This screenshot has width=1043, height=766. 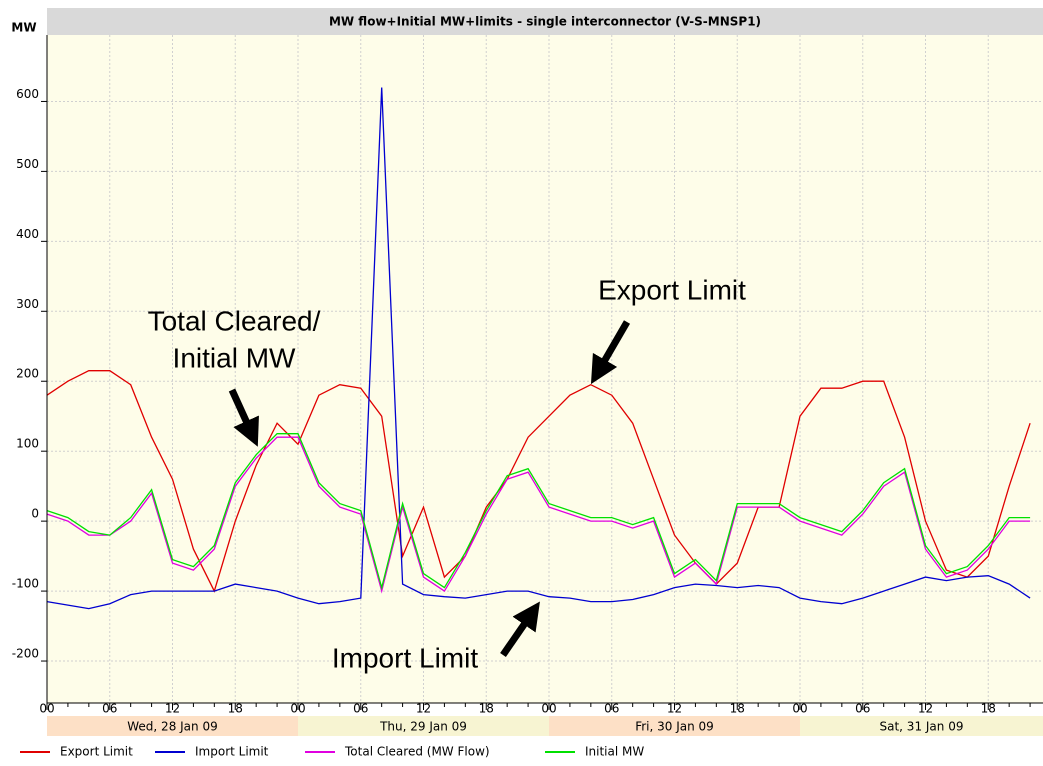 I want to click on y-tick-label: 500, so click(x=27, y=164).